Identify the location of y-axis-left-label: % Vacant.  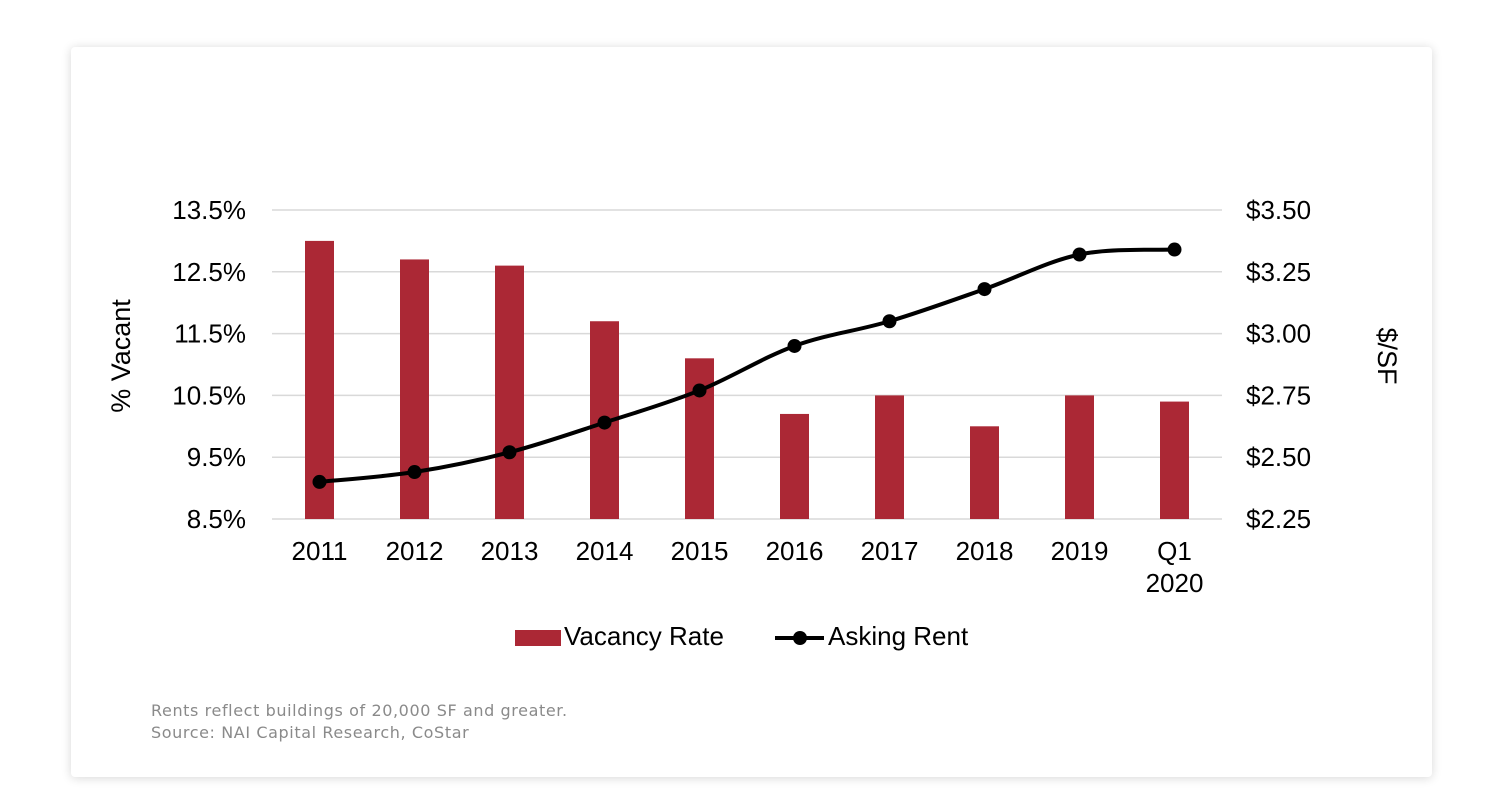
(121, 356).